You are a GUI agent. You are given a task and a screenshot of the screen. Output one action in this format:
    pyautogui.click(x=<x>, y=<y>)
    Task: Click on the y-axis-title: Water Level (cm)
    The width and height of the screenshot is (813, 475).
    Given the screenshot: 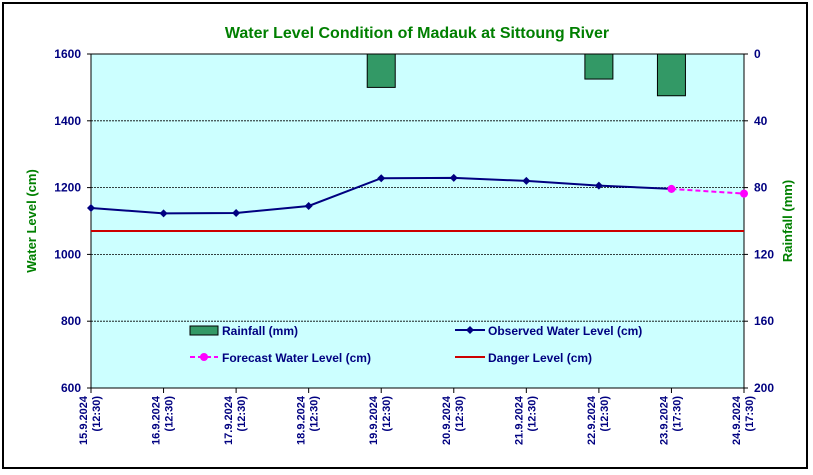 What is the action you would take?
    pyautogui.click(x=31, y=221)
    